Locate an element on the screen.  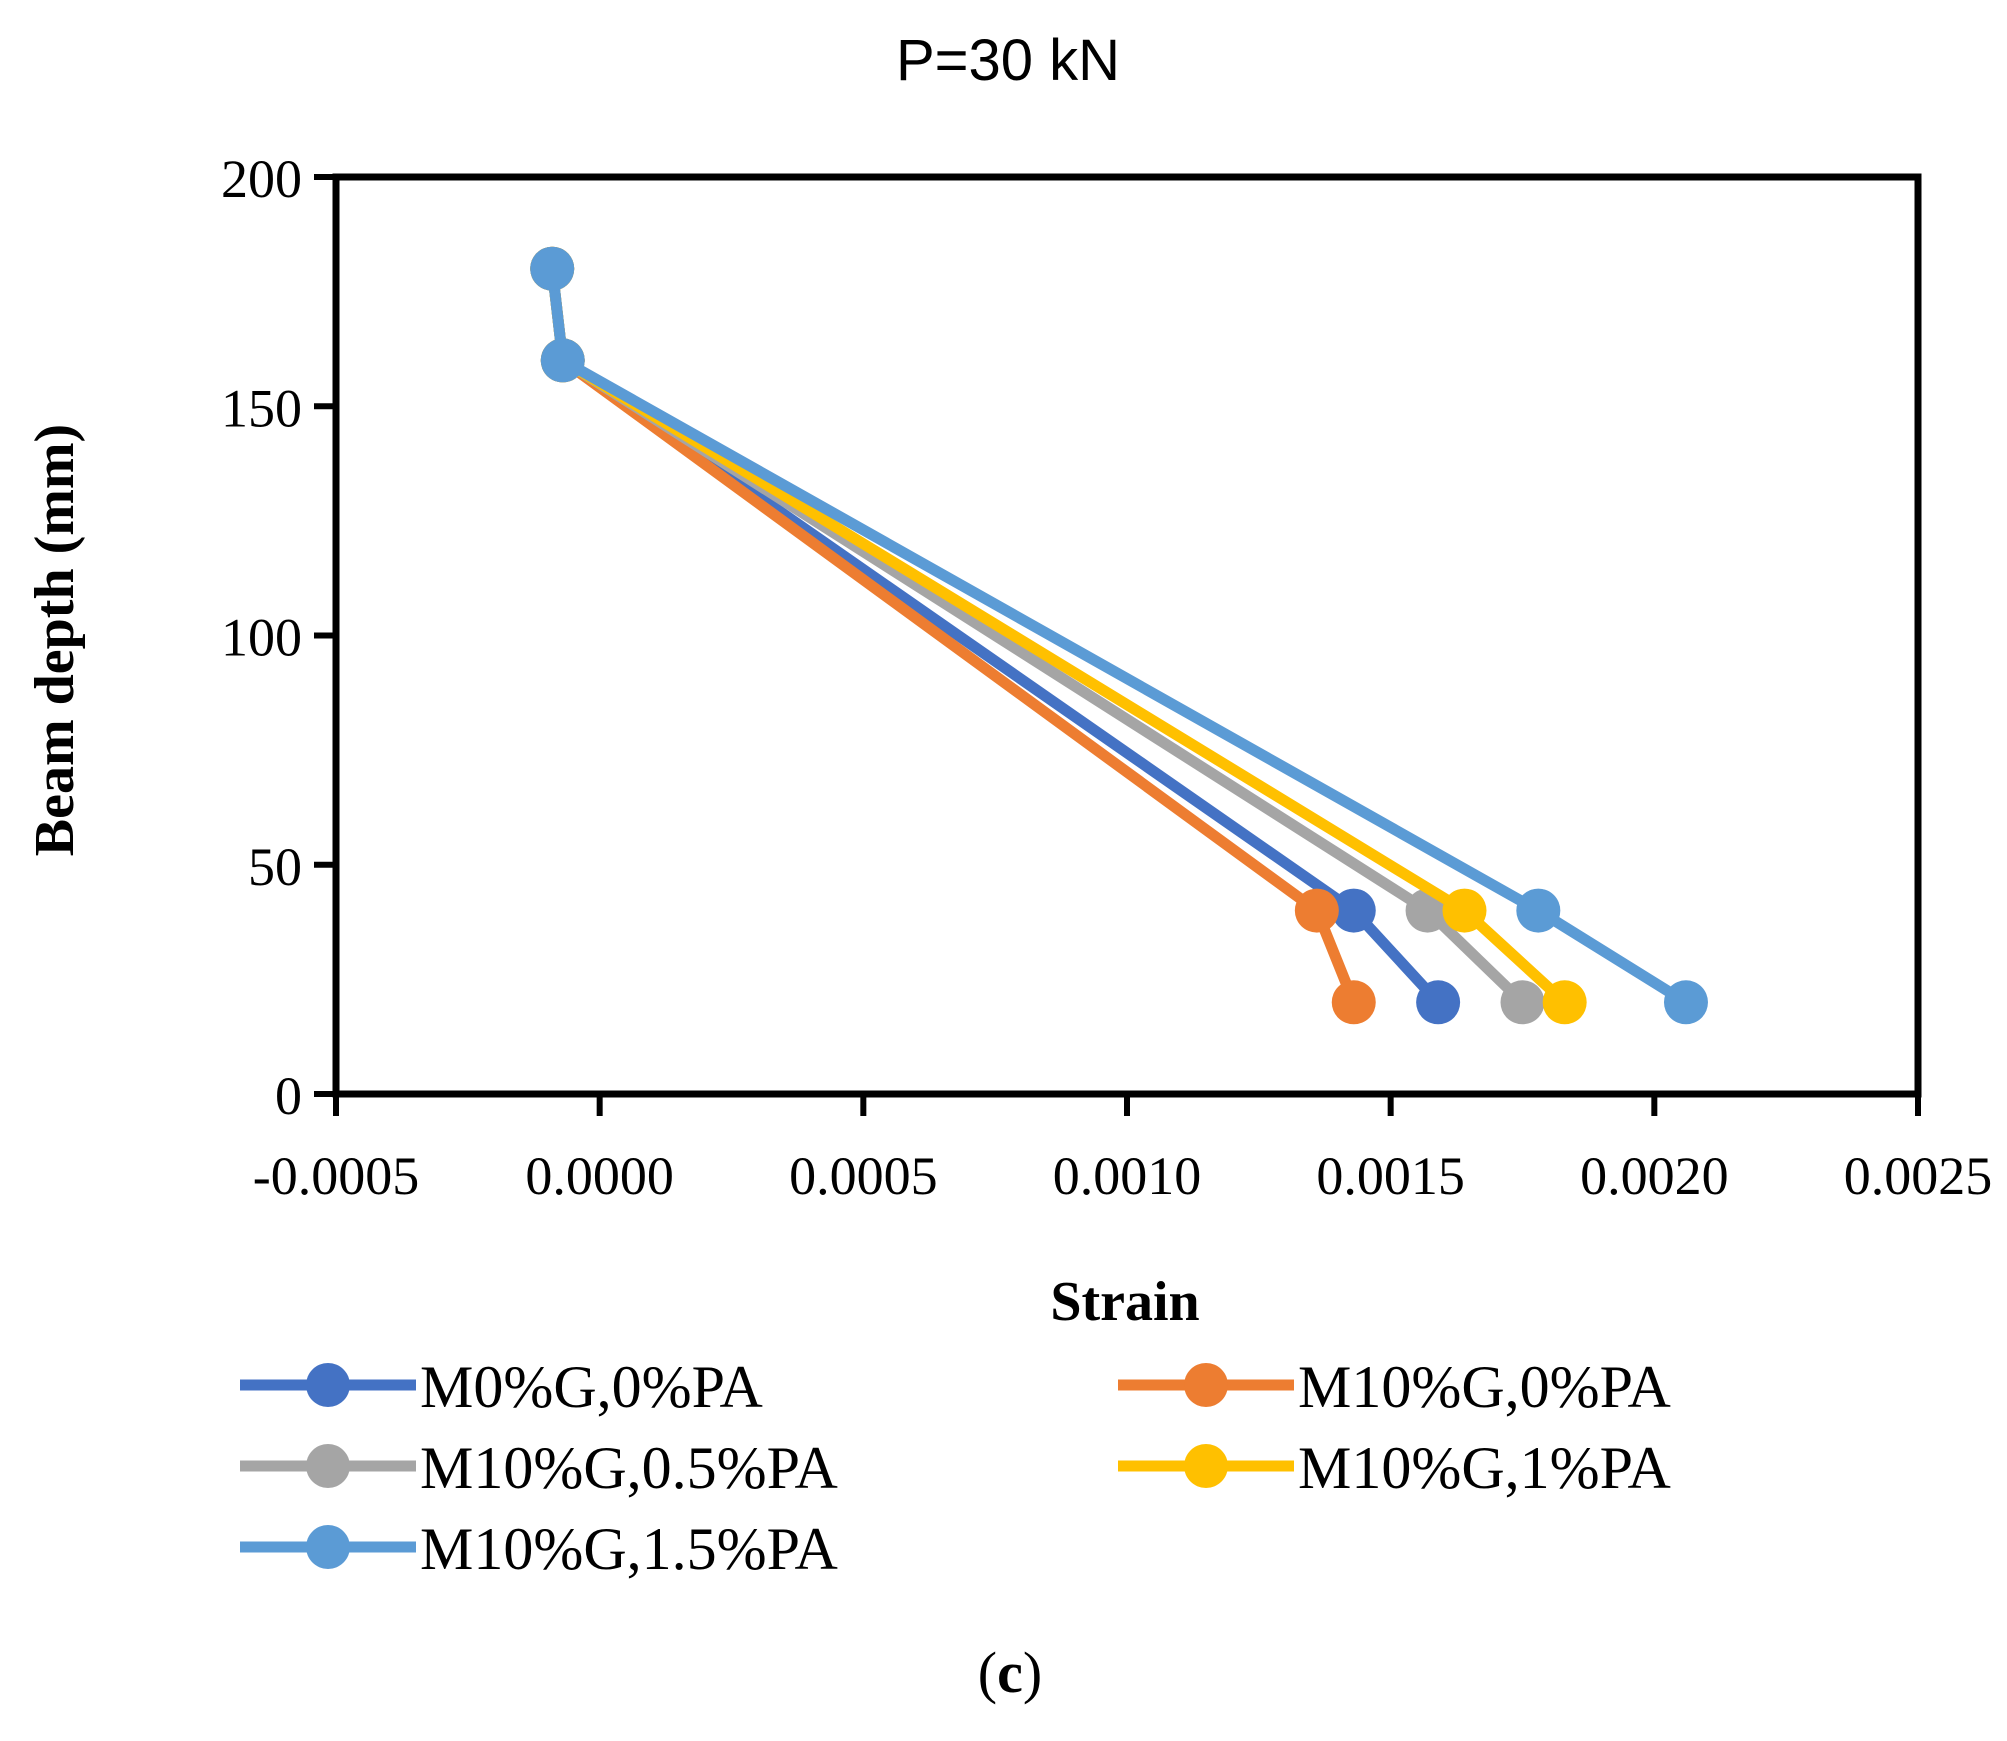
chart-title: P=30 kN is located at coordinates (1008, 60).